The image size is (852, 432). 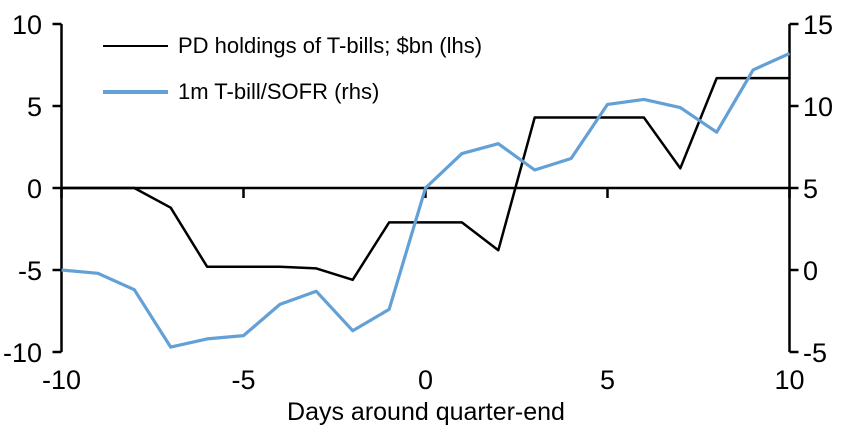 What do you see at coordinates (810, 189) in the screenshot?
I see `right-tick-label: 5` at bounding box center [810, 189].